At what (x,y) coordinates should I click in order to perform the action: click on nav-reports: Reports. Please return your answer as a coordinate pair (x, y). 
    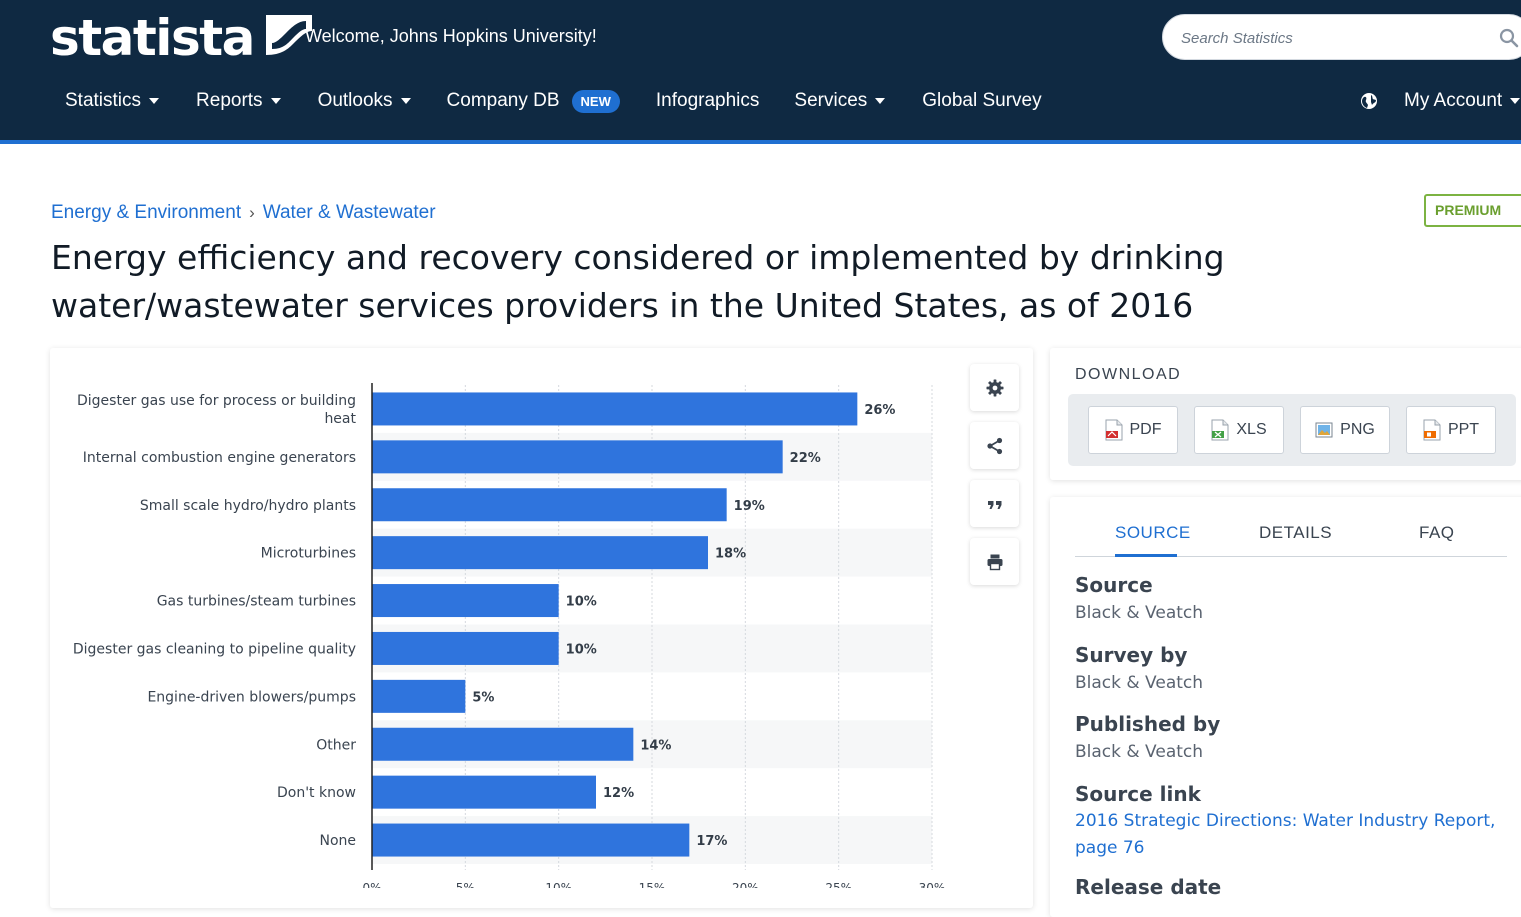
    Looking at the image, I should click on (238, 101).